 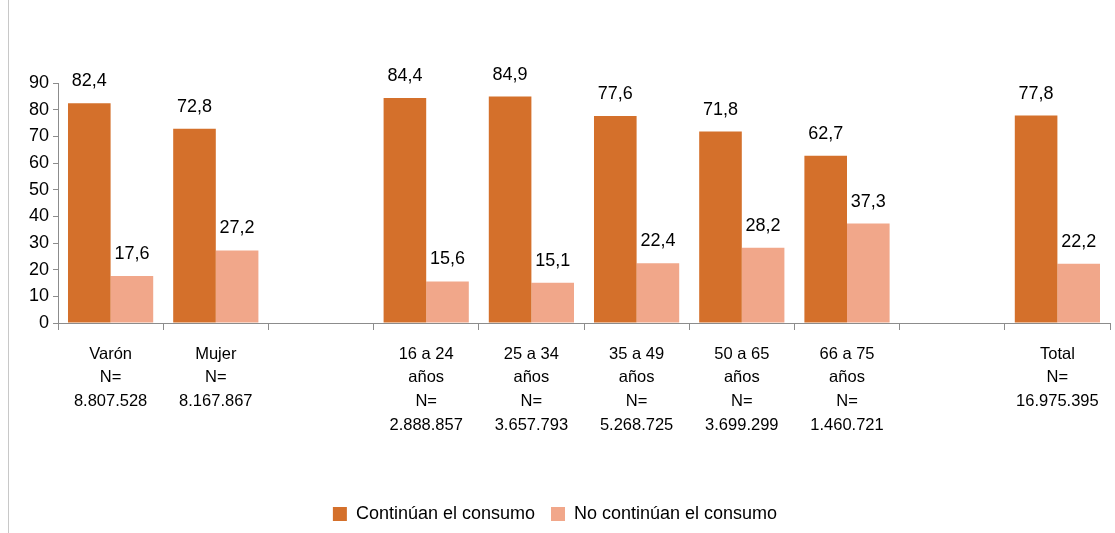 What do you see at coordinates (720, 108) in the screenshot?
I see `data-label: 71,8` at bounding box center [720, 108].